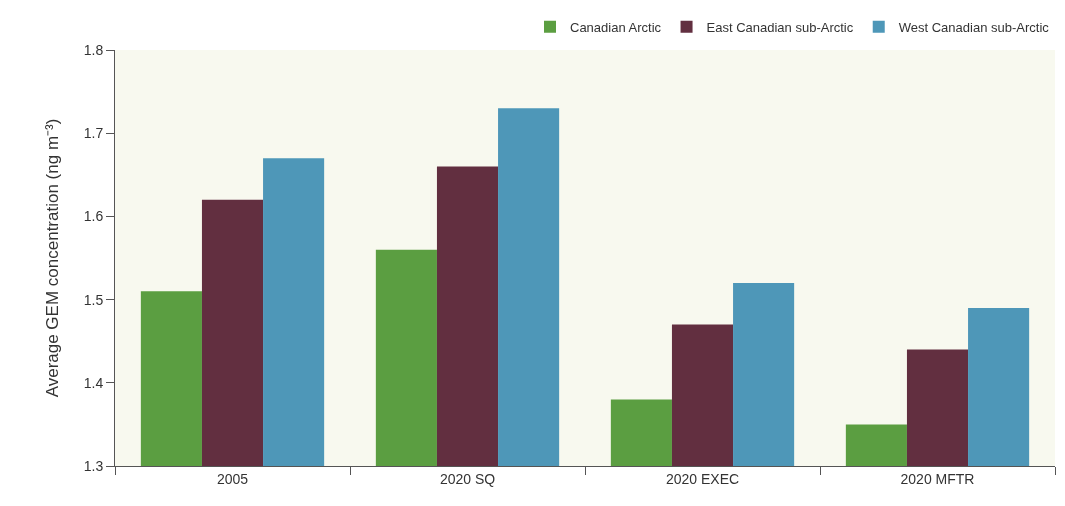 Image resolution: width=1065 pixels, height=506 pixels. Describe the element at coordinates (93, 382) in the screenshot. I see `y-tick-label: 1.4` at that location.